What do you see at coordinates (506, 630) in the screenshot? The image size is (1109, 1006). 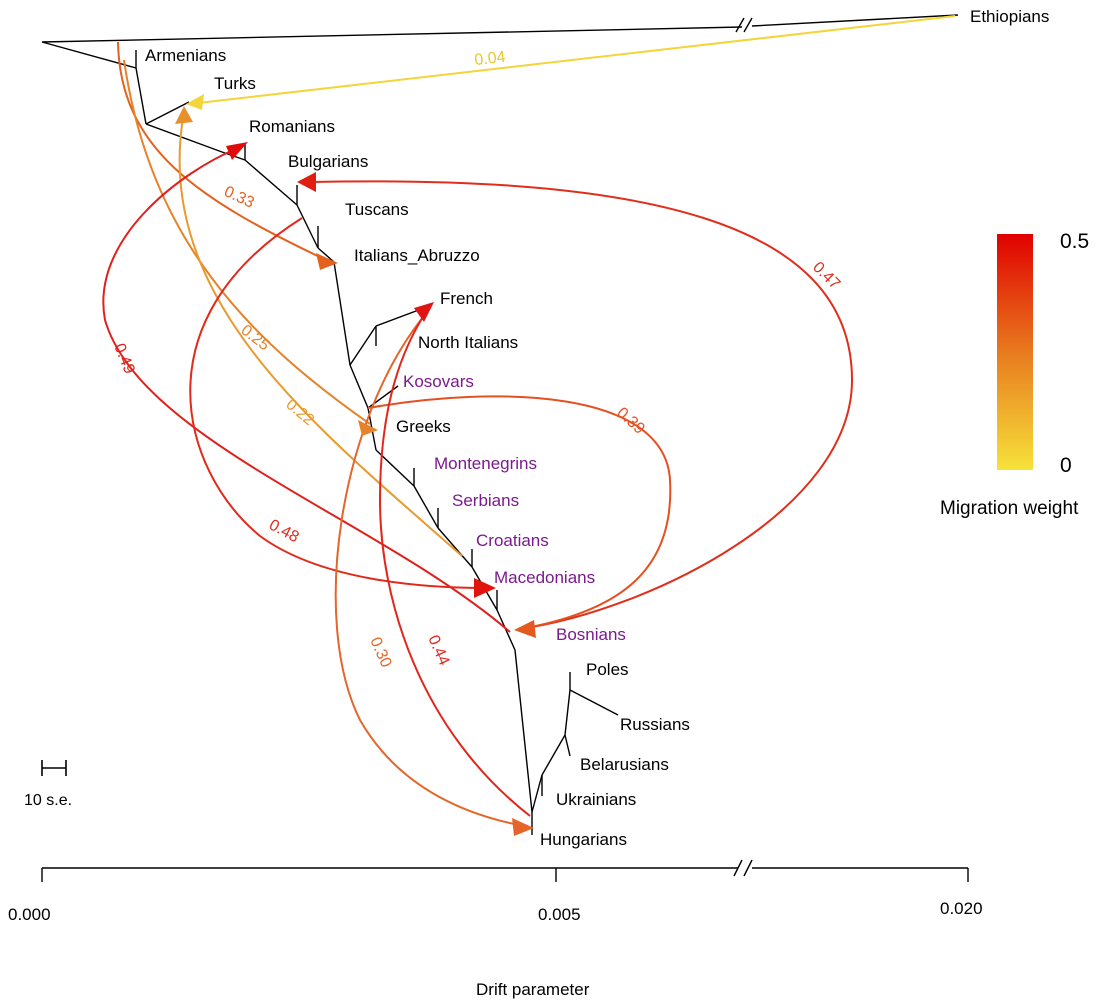 I see `branch-node-bosnians` at bounding box center [506, 630].